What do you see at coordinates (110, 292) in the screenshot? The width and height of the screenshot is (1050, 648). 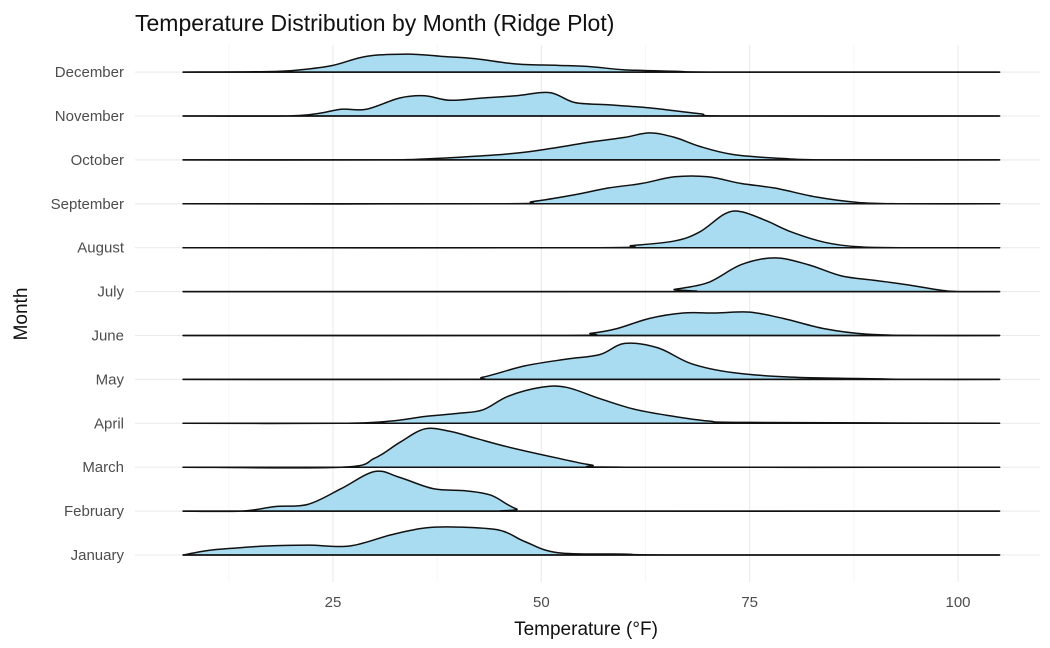 I see `y-tick-label: July` at bounding box center [110, 292].